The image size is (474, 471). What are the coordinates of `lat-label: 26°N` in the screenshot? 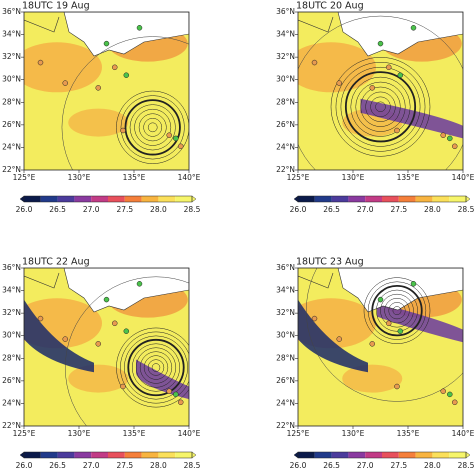 It's located at (285, 124).